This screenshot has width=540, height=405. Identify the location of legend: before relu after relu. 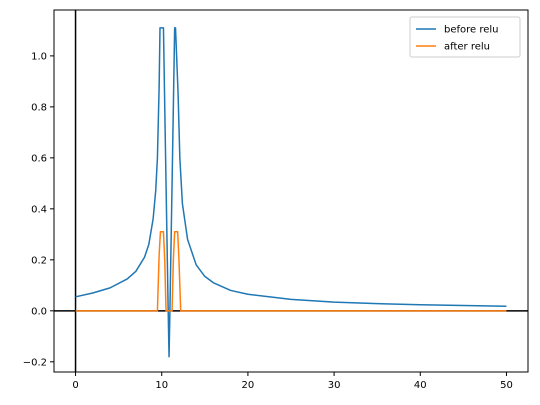
(465, 37).